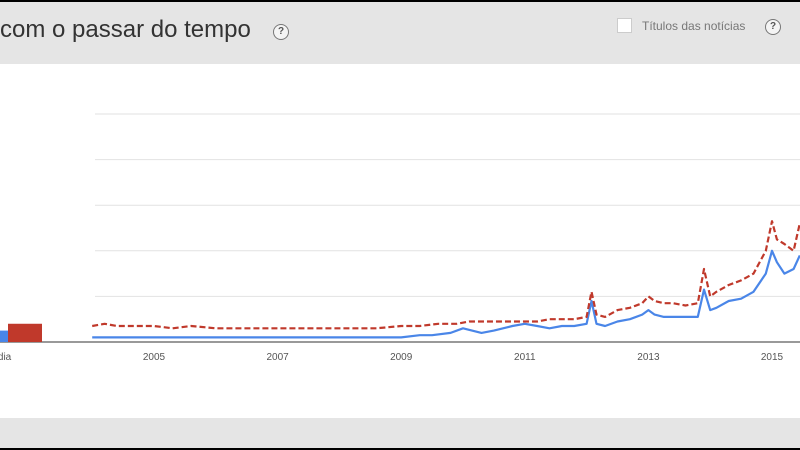 The width and height of the screenshot is (800, 450). I want to click on x-tick-label: 2007, so click(277, 357).